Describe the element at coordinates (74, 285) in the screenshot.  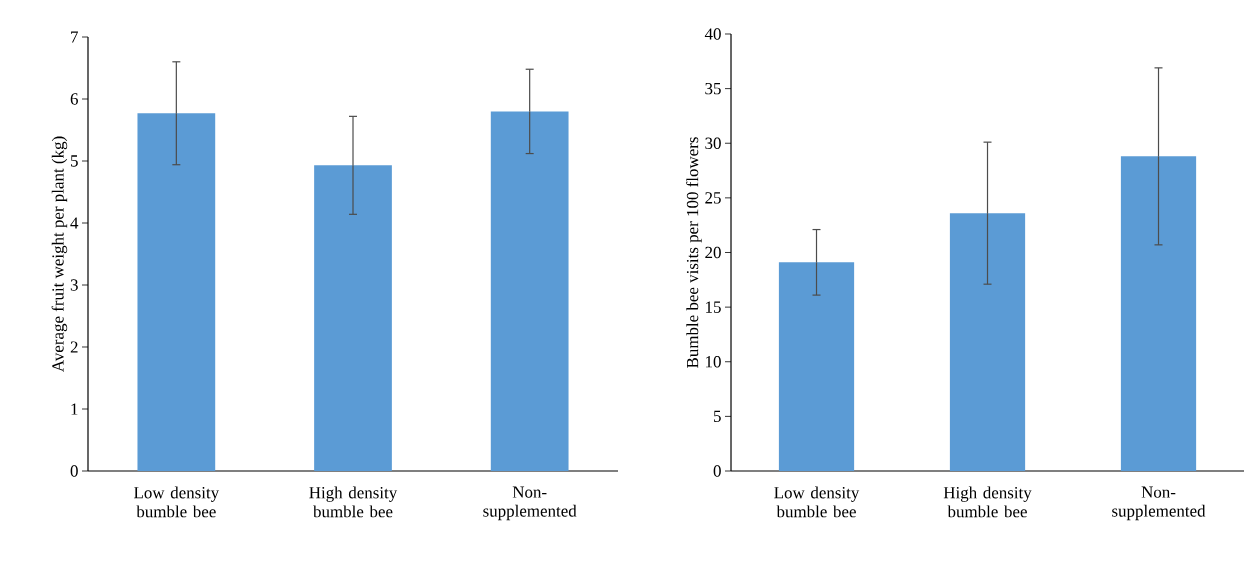
I see `y-tick-label: 3` at that location.